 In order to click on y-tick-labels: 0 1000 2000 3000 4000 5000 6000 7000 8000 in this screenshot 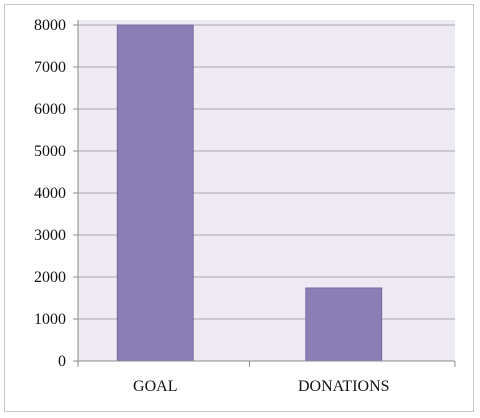, I will do `click(50, 193)`.